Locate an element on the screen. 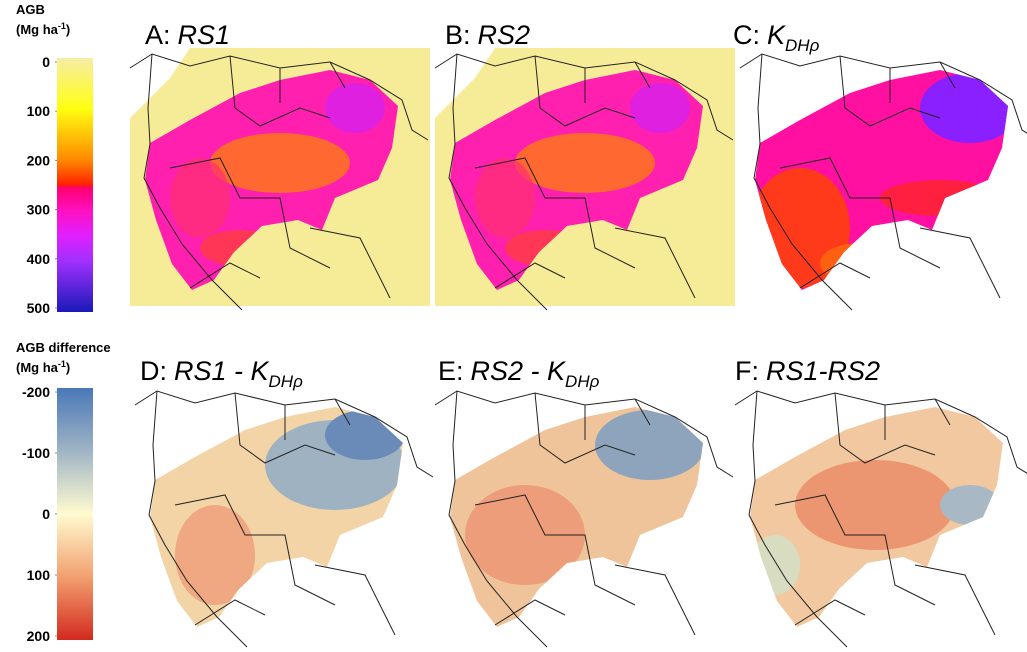 This screenshot has width=1027, height=652. panel-label: E: RS2 - KDHρ is located at coordinates (519, 373).